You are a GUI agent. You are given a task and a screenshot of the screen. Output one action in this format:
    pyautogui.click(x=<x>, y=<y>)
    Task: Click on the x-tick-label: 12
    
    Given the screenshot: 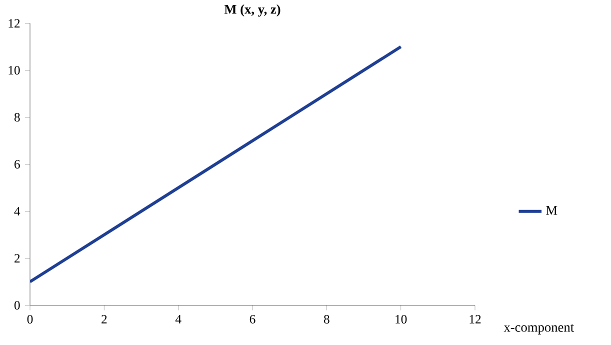 What is the action you would take?
    pyautogui.click(x=475, y=319)
    